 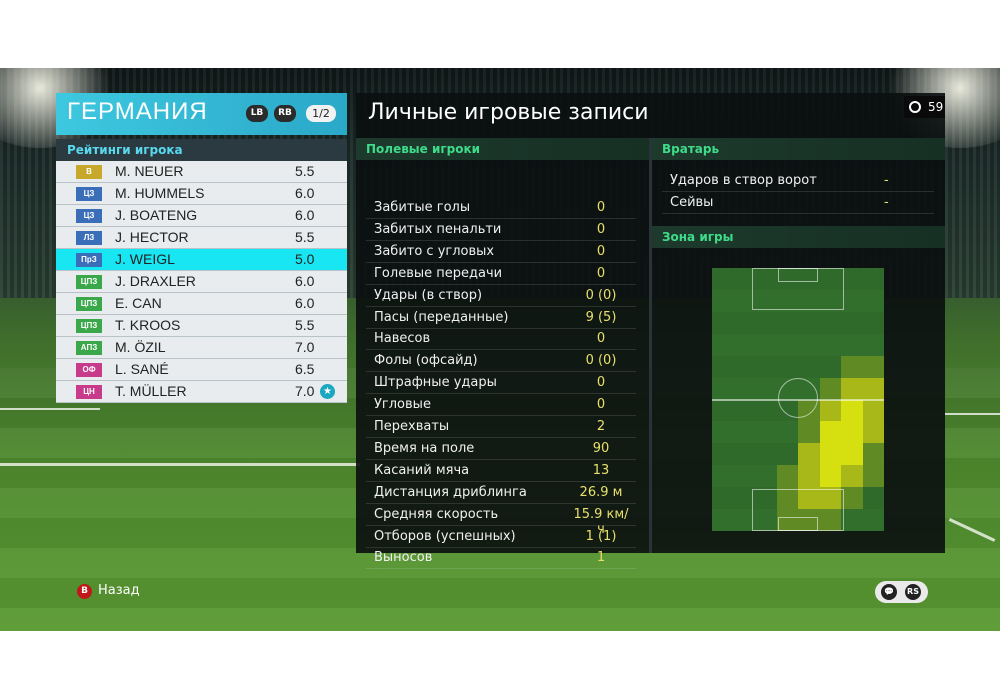 What do you see at coordinates (201, 326) in the screenshot?
I see `player-row: ЦПЗ T. KROOS 5.5` at bounding box center [201, 326].